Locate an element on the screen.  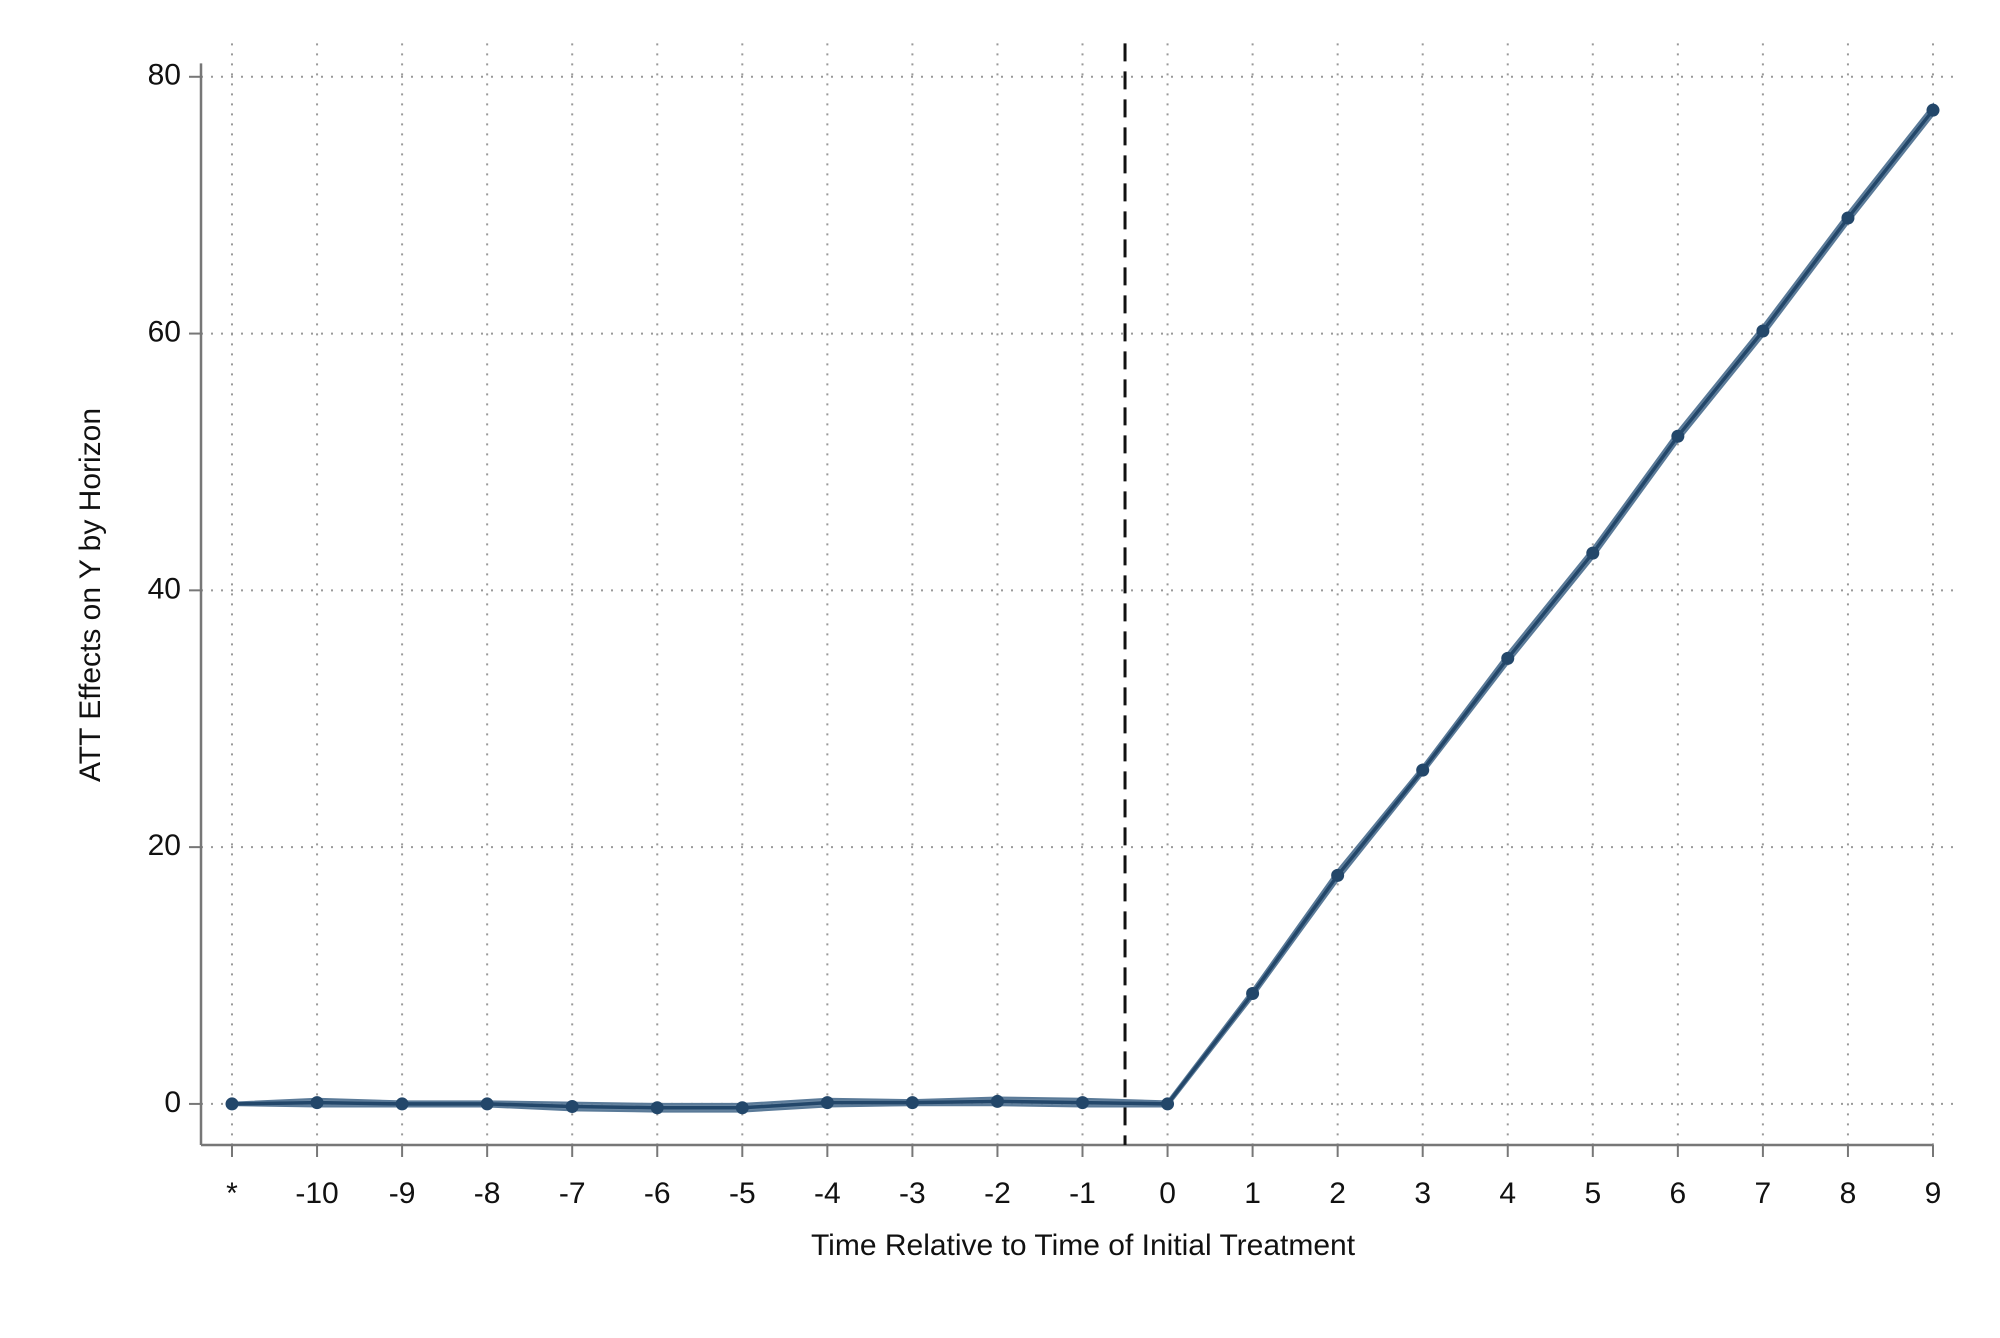
x-tick-label: -7 is located at coordinates (572, 1193).